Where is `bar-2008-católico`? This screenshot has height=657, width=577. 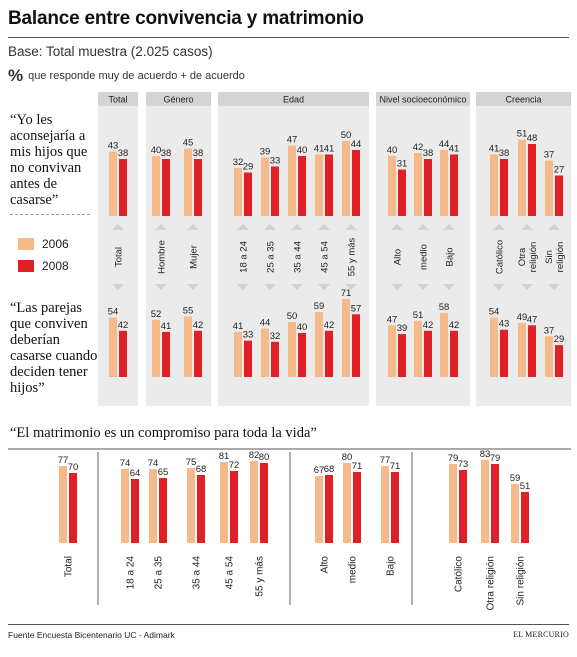 bar-2008-católico is located at coordinates (504, 187).